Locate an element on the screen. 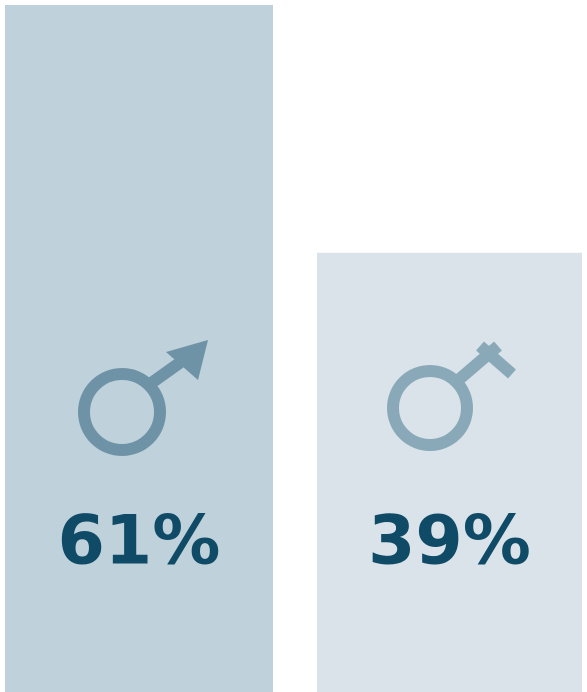 The height and width of the screenshot is (692, 587). female-icon-cross is located at coordinates (496, 360).